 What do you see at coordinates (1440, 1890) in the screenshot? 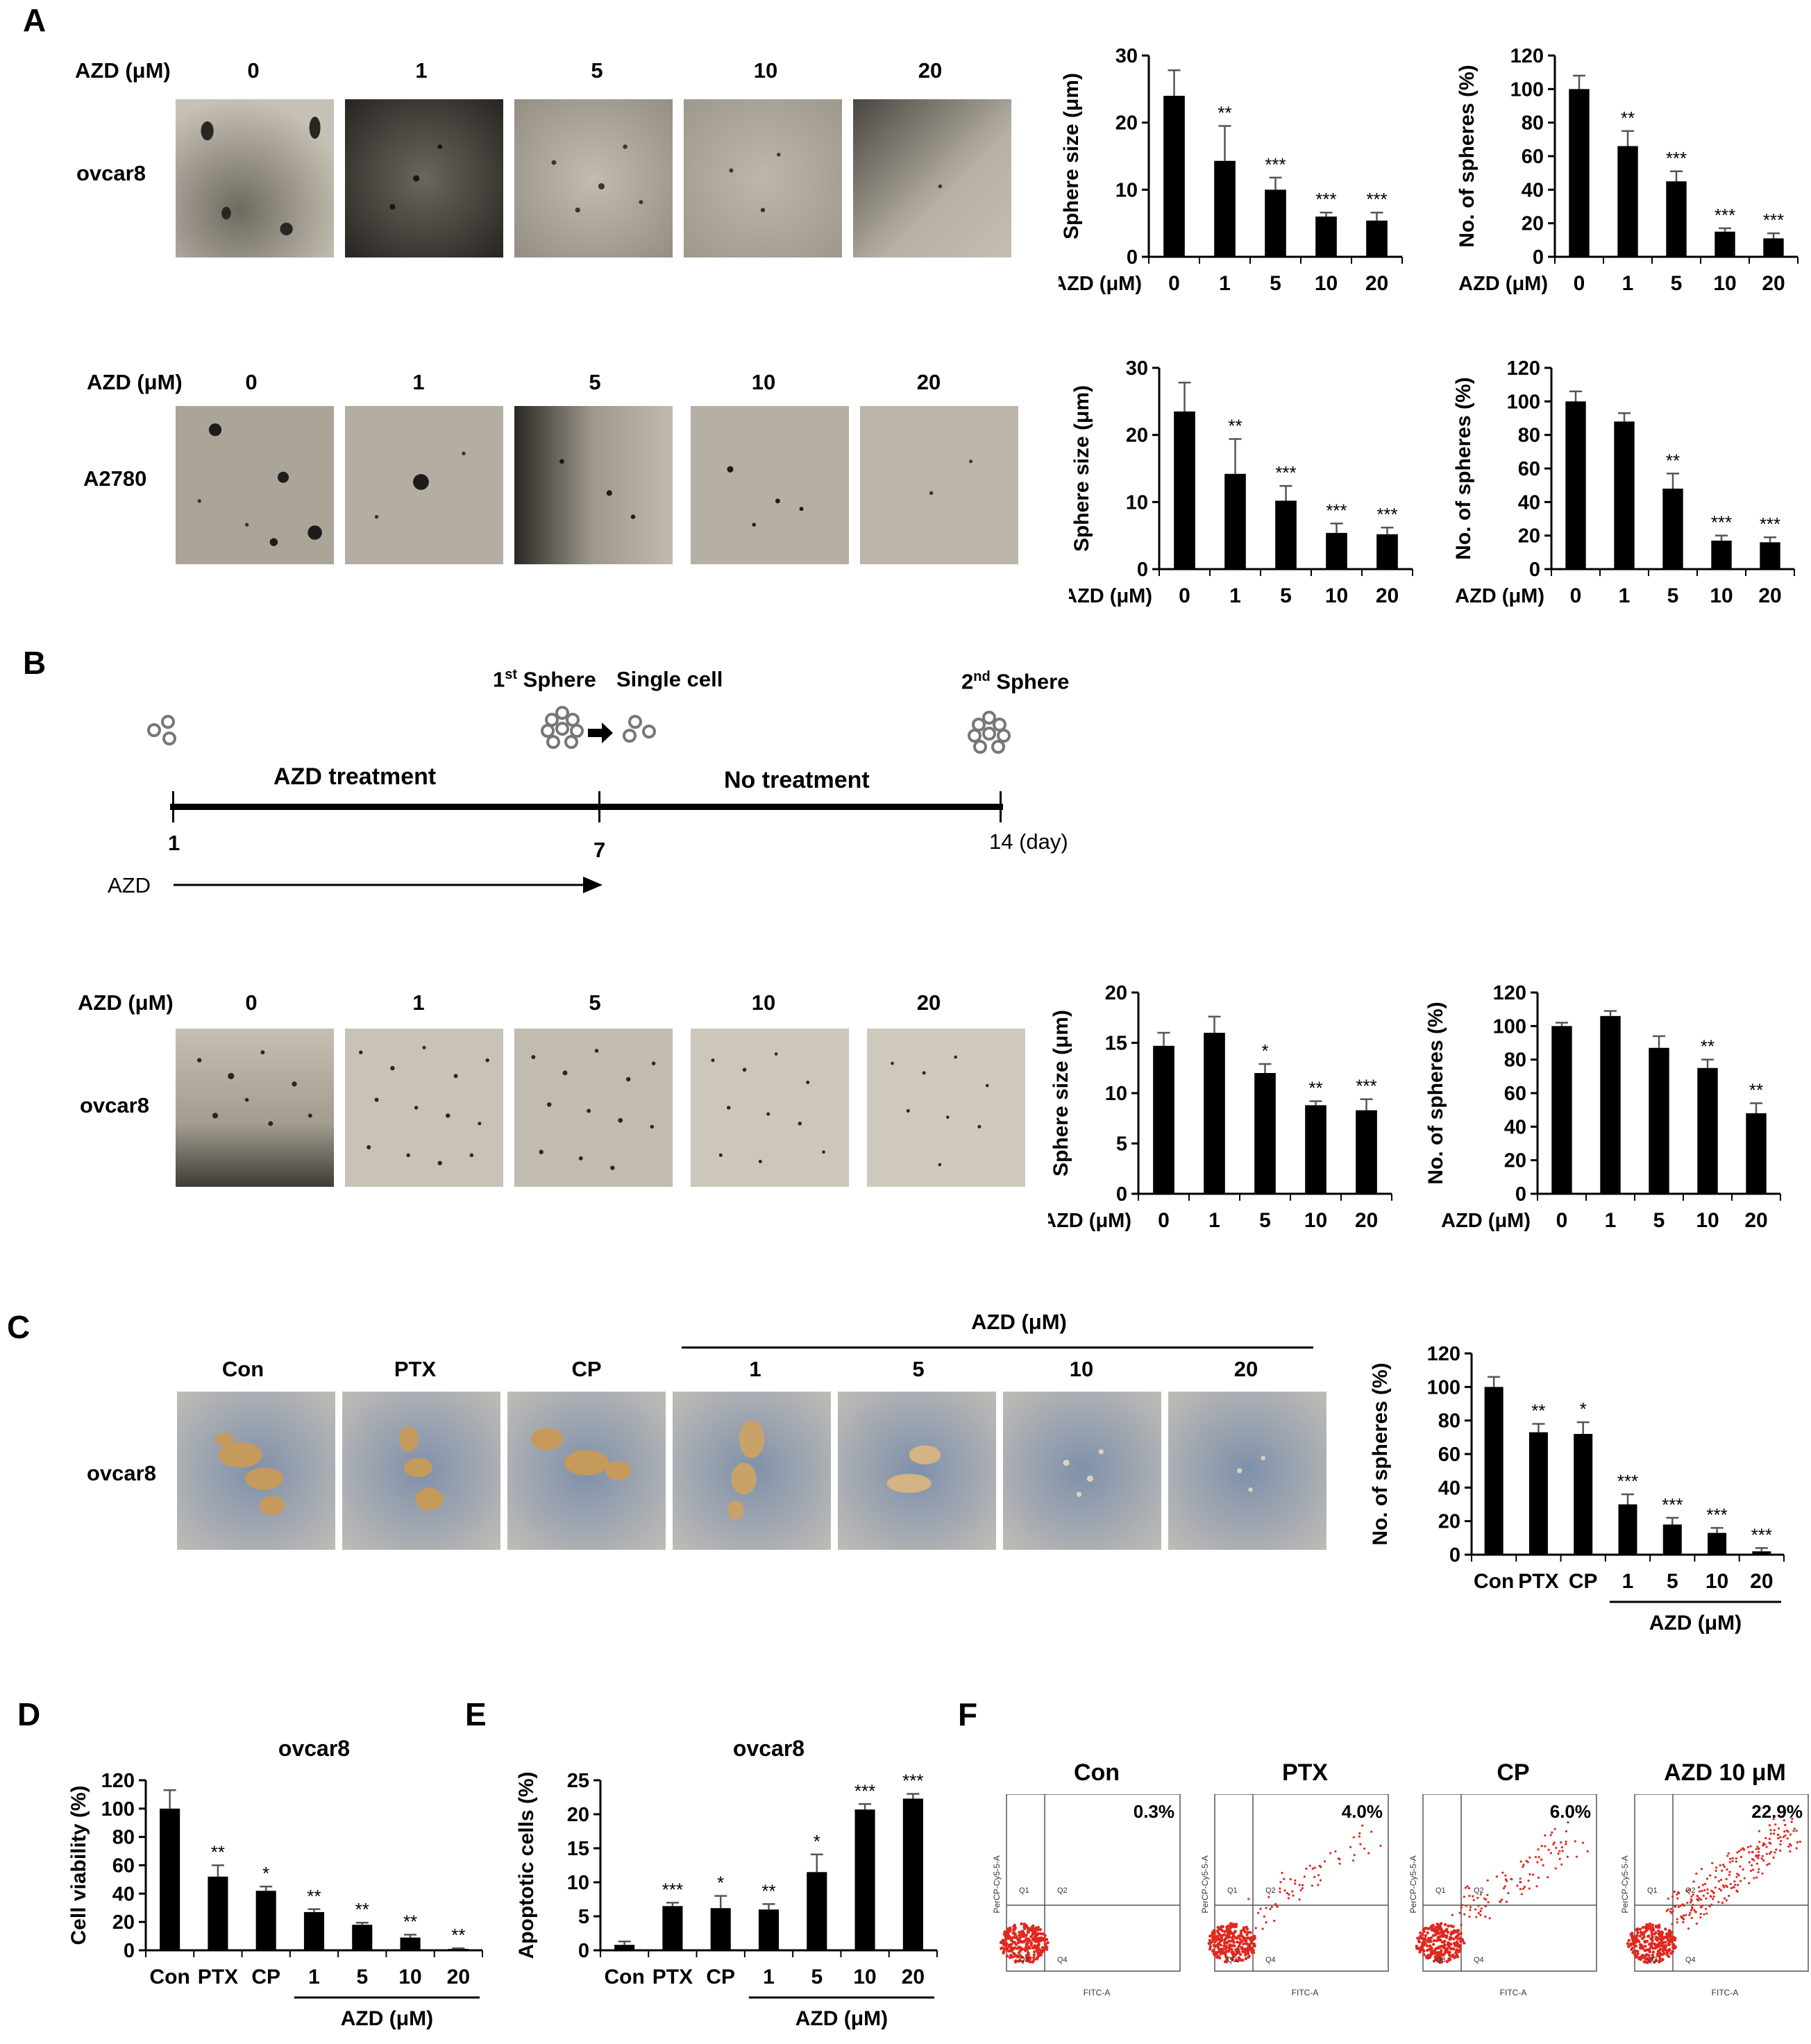
I see `quadrant-label: Q1` at bounding box center [1440, 1890].